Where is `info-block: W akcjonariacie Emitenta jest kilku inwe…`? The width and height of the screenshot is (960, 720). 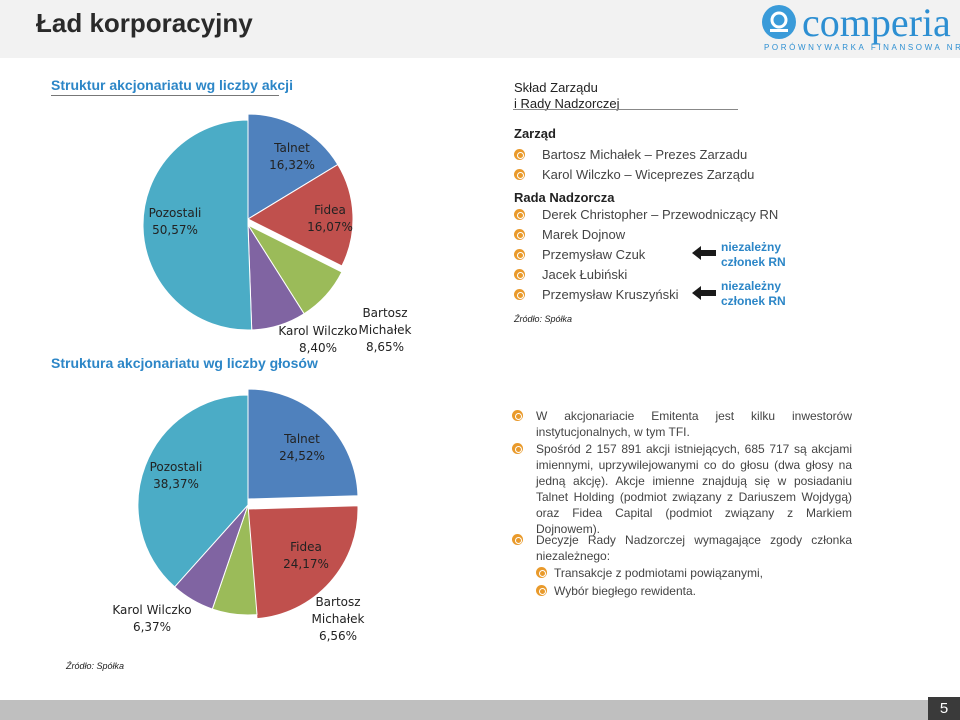
info-block: W akcjonariacie Emitenta jest kilku inwe… is located at coordinates (682, 508).